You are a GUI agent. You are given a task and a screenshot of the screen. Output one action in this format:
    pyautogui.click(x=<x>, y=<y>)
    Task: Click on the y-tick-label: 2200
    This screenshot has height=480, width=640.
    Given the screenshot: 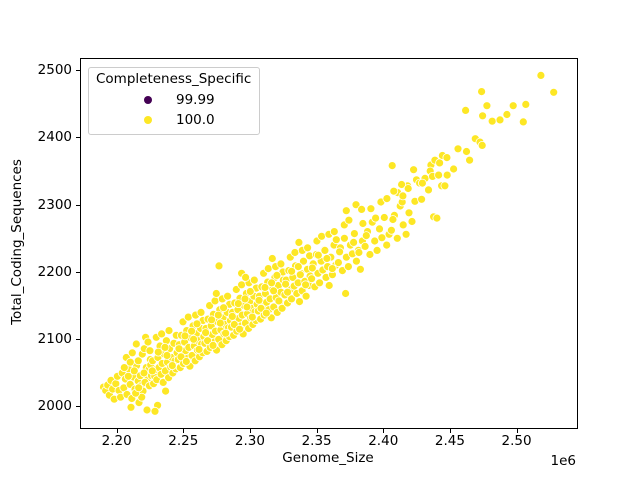 What is the action you would take?
    pyautogui.click(x=54, y=271)
    